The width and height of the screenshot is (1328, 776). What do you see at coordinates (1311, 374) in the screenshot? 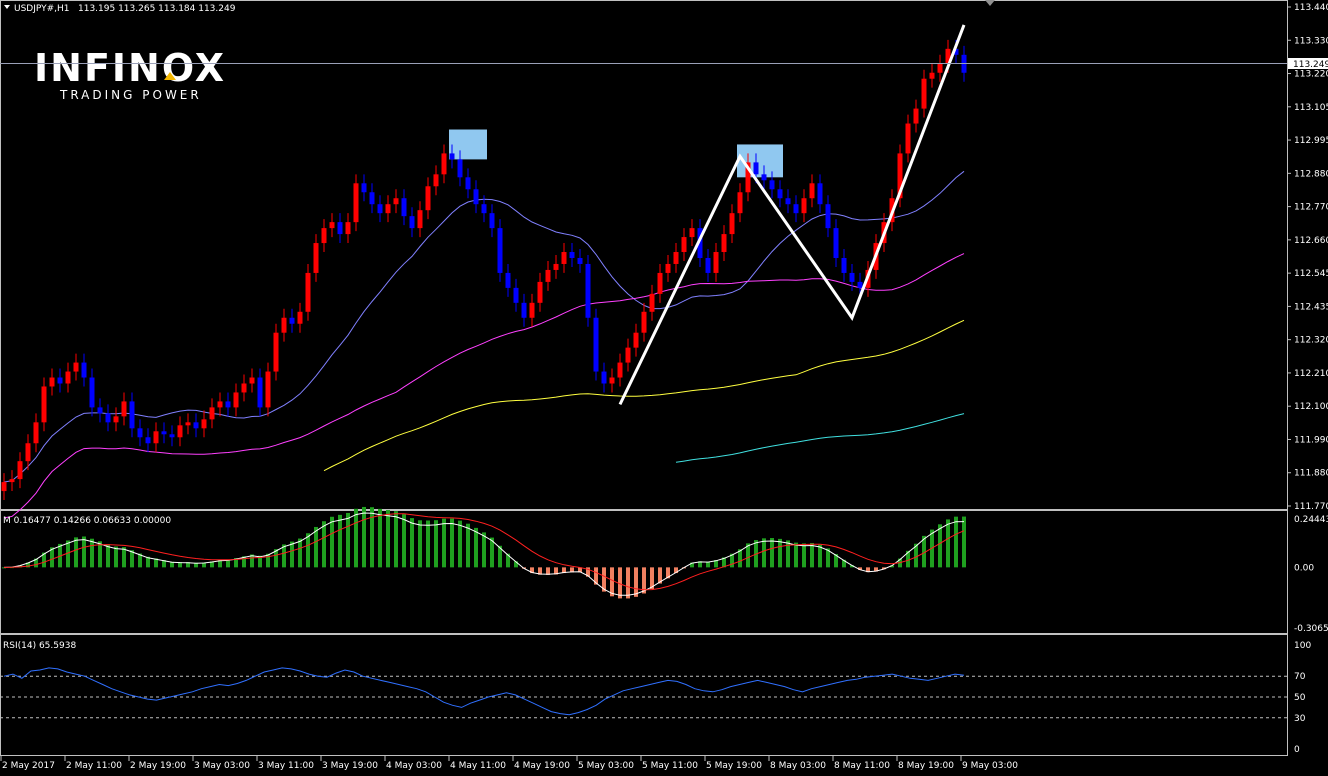
I see `price-tick-label: 112.210` at bounding box center [1311, 374].